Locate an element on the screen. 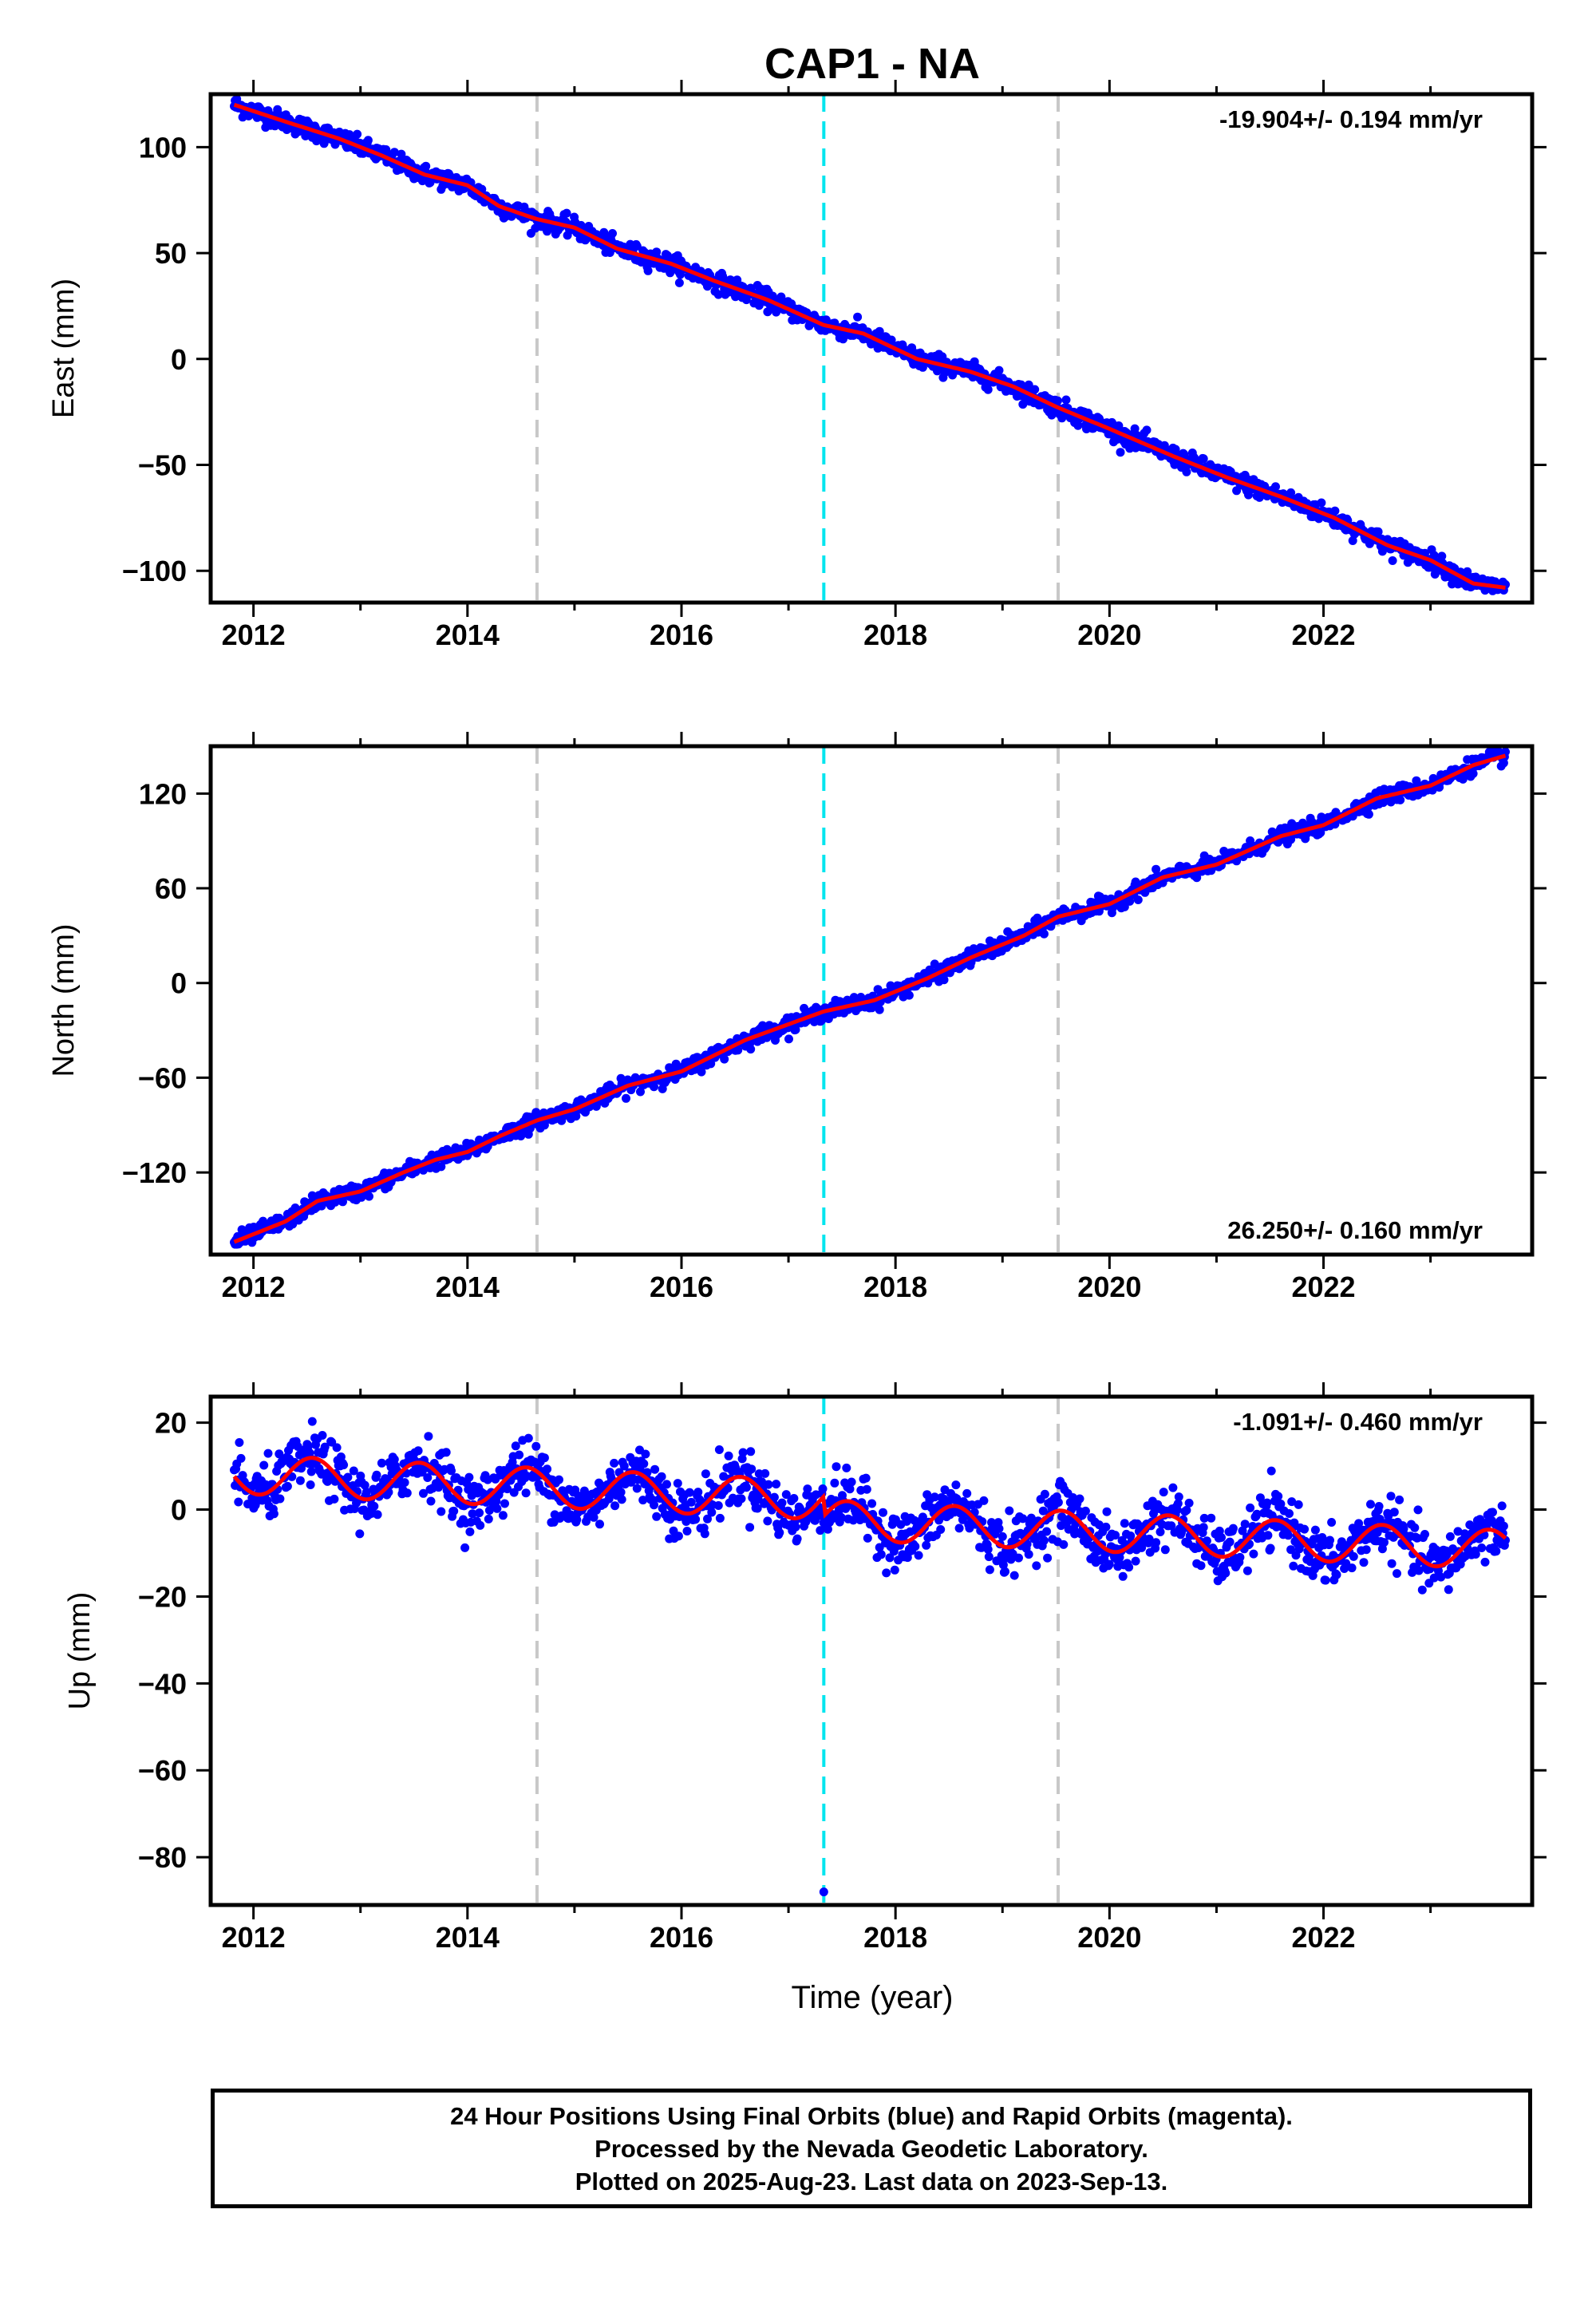  y-tick-label: −50 is located at coordinates (162, 465).